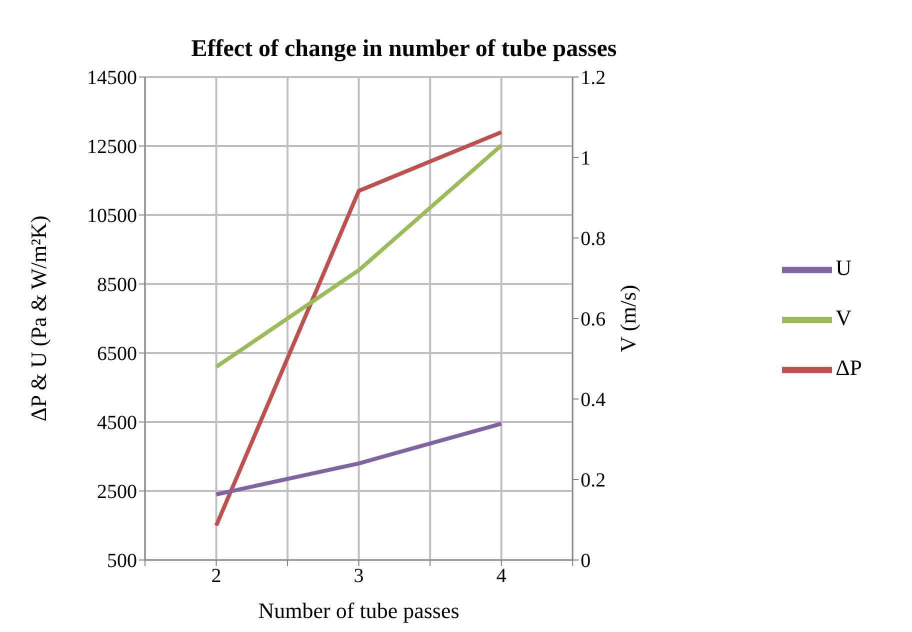  Describe the element at coordinates (585, 561) in the screenshot. I see `y2-tick-label: 0` at that location.